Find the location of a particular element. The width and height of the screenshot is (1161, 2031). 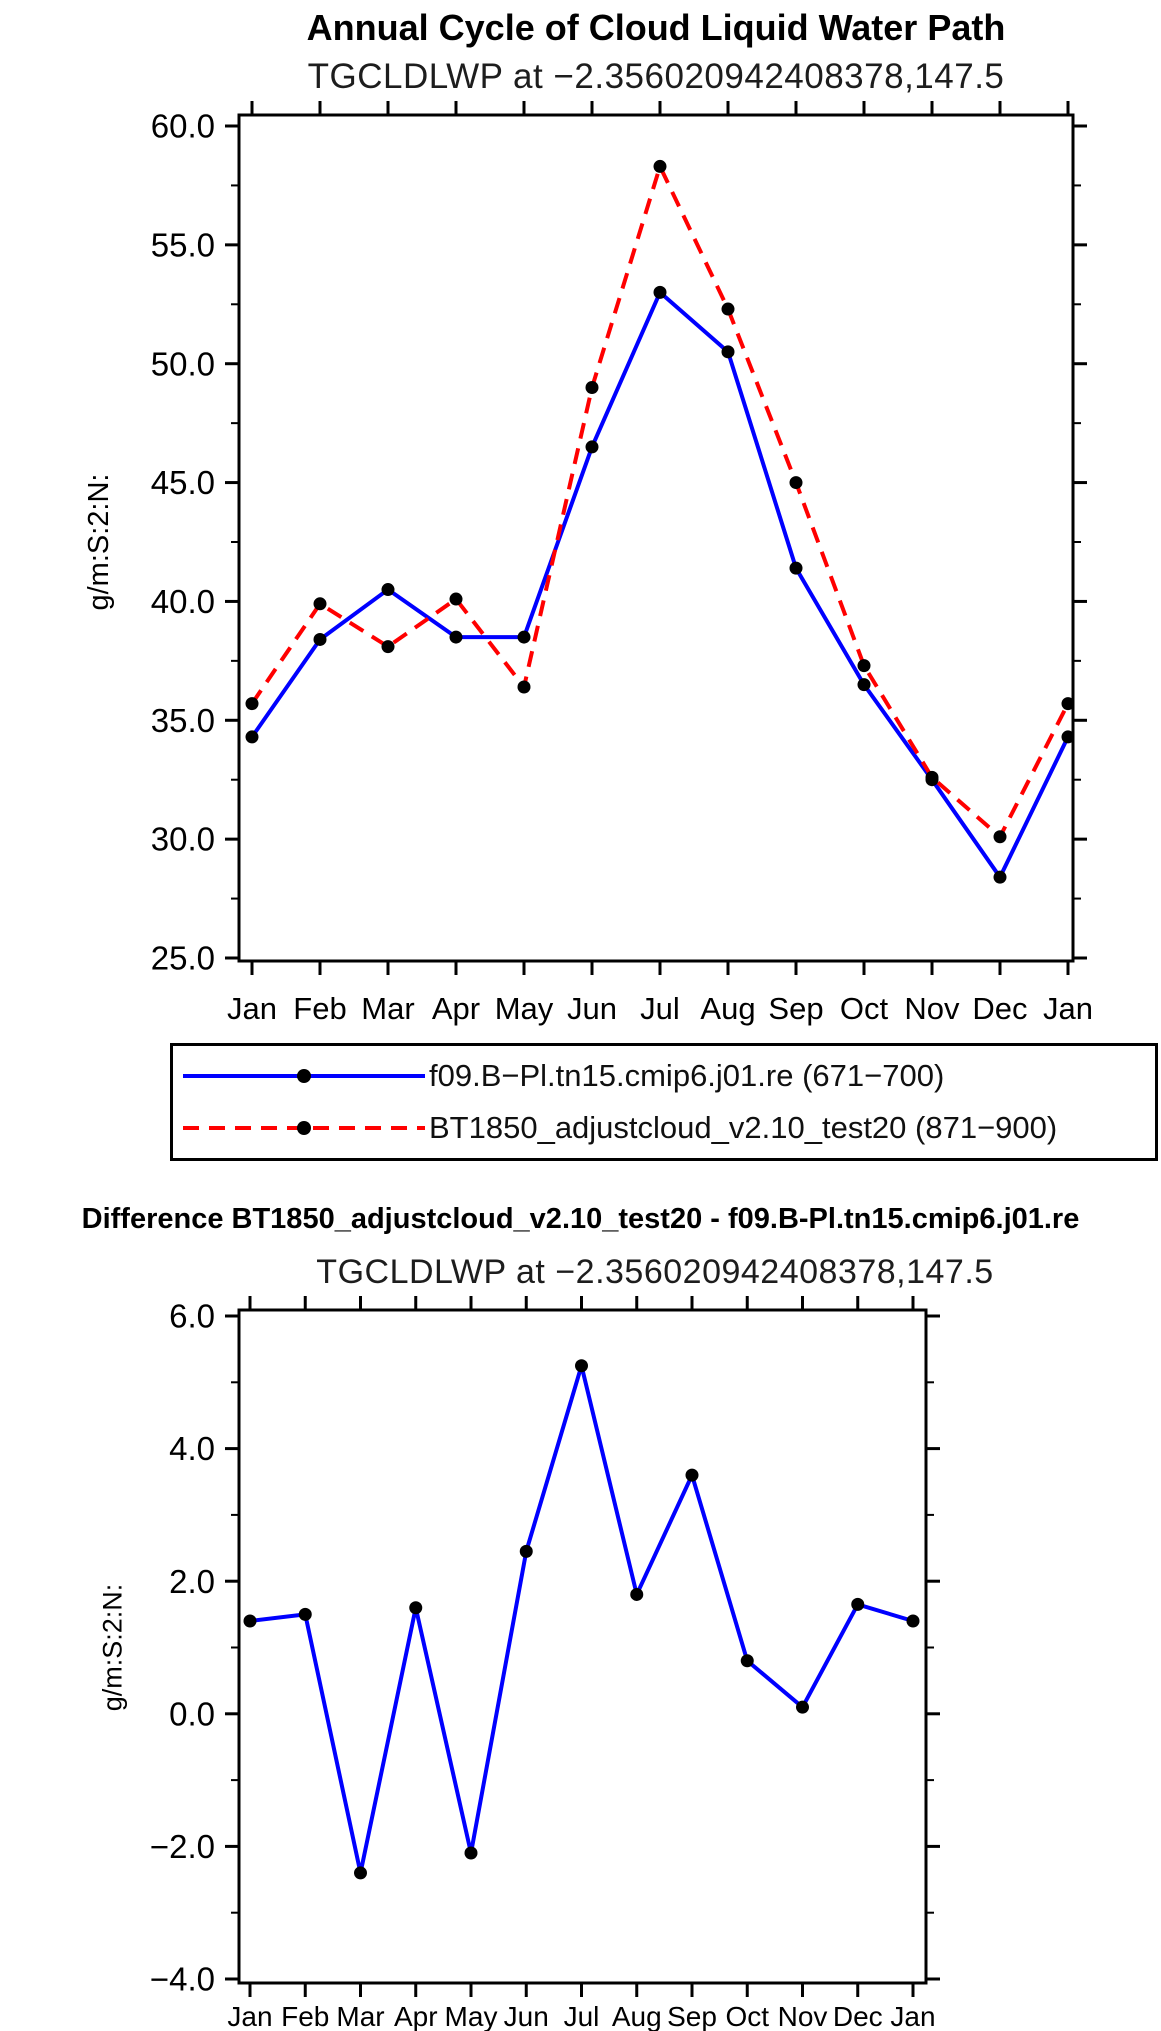

y-tick-label: 4.0 is located at coordinates (192, 1448).